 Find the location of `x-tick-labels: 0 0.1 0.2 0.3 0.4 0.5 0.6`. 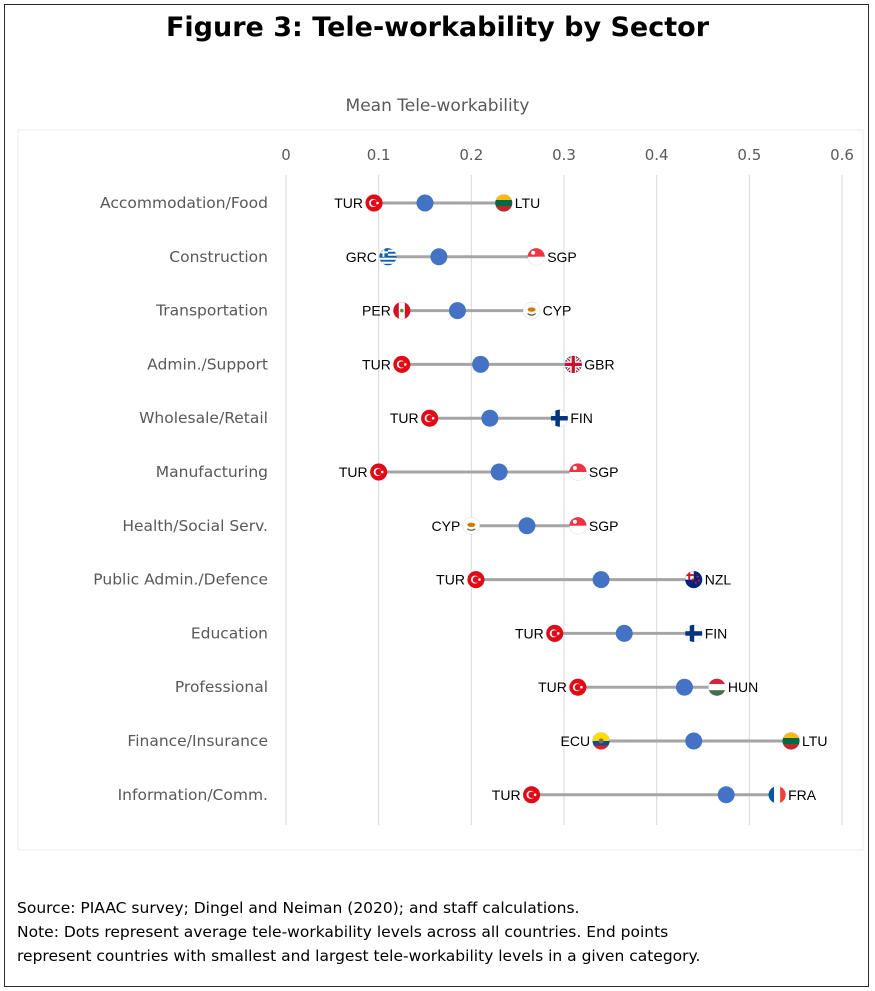

x-tick-labels: 0 0.1 0.2 0.3 0.4 0.5 0.6 is located at coordinates (567, 155).